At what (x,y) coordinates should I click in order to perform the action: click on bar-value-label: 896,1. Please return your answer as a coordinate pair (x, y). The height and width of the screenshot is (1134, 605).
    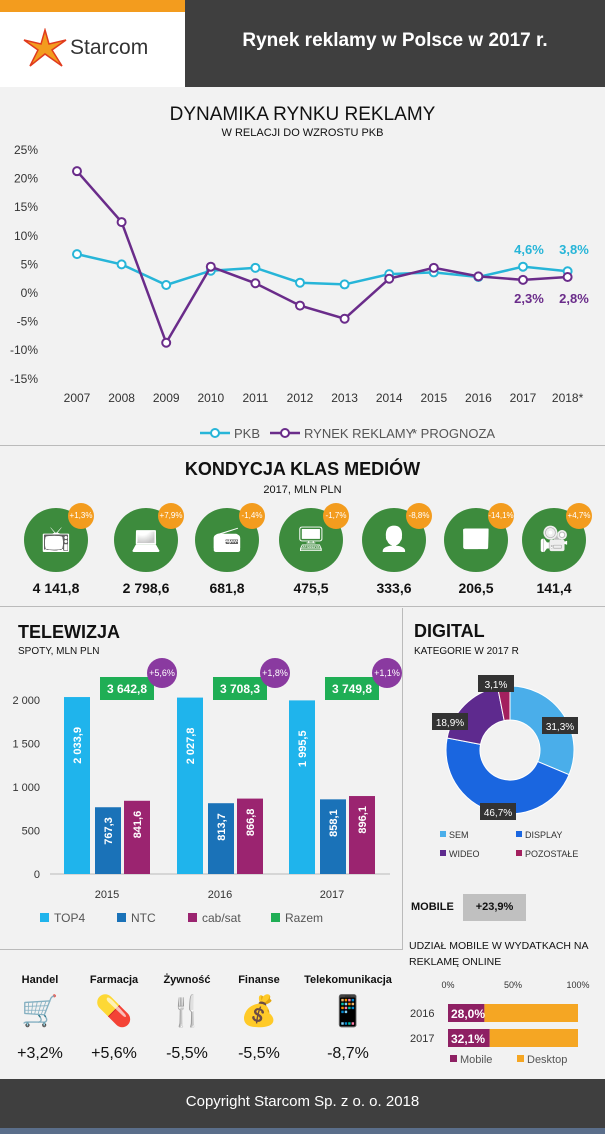
    Looking at the image, I should click on (363, 820).